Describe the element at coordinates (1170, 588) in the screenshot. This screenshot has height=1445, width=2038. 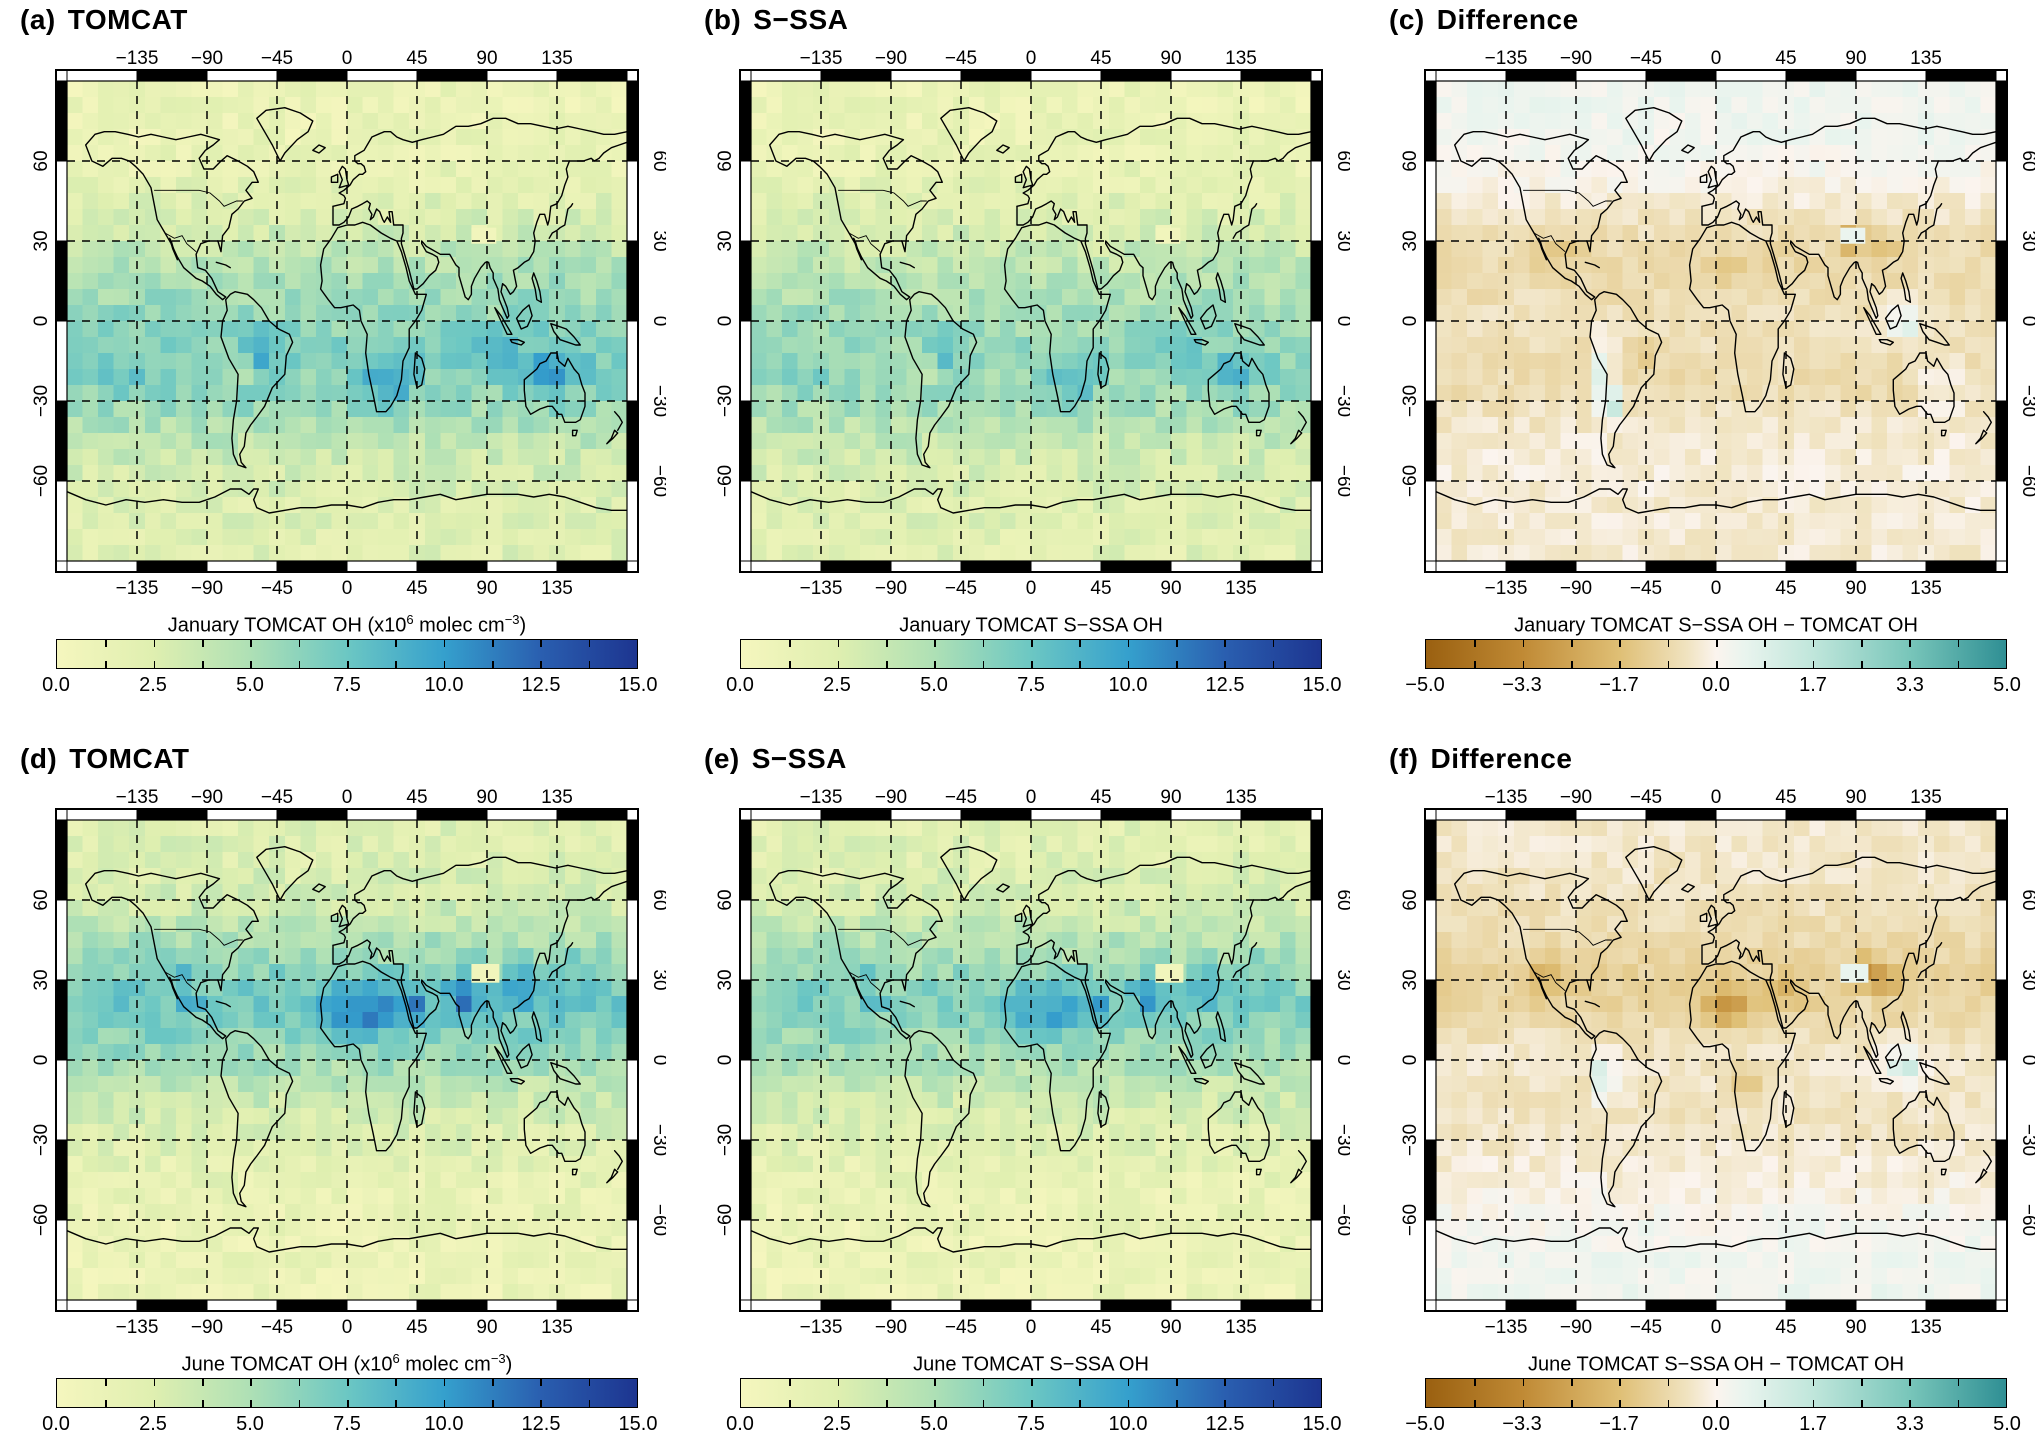
I see `lon-tick-label-bottom: 90` at that location.